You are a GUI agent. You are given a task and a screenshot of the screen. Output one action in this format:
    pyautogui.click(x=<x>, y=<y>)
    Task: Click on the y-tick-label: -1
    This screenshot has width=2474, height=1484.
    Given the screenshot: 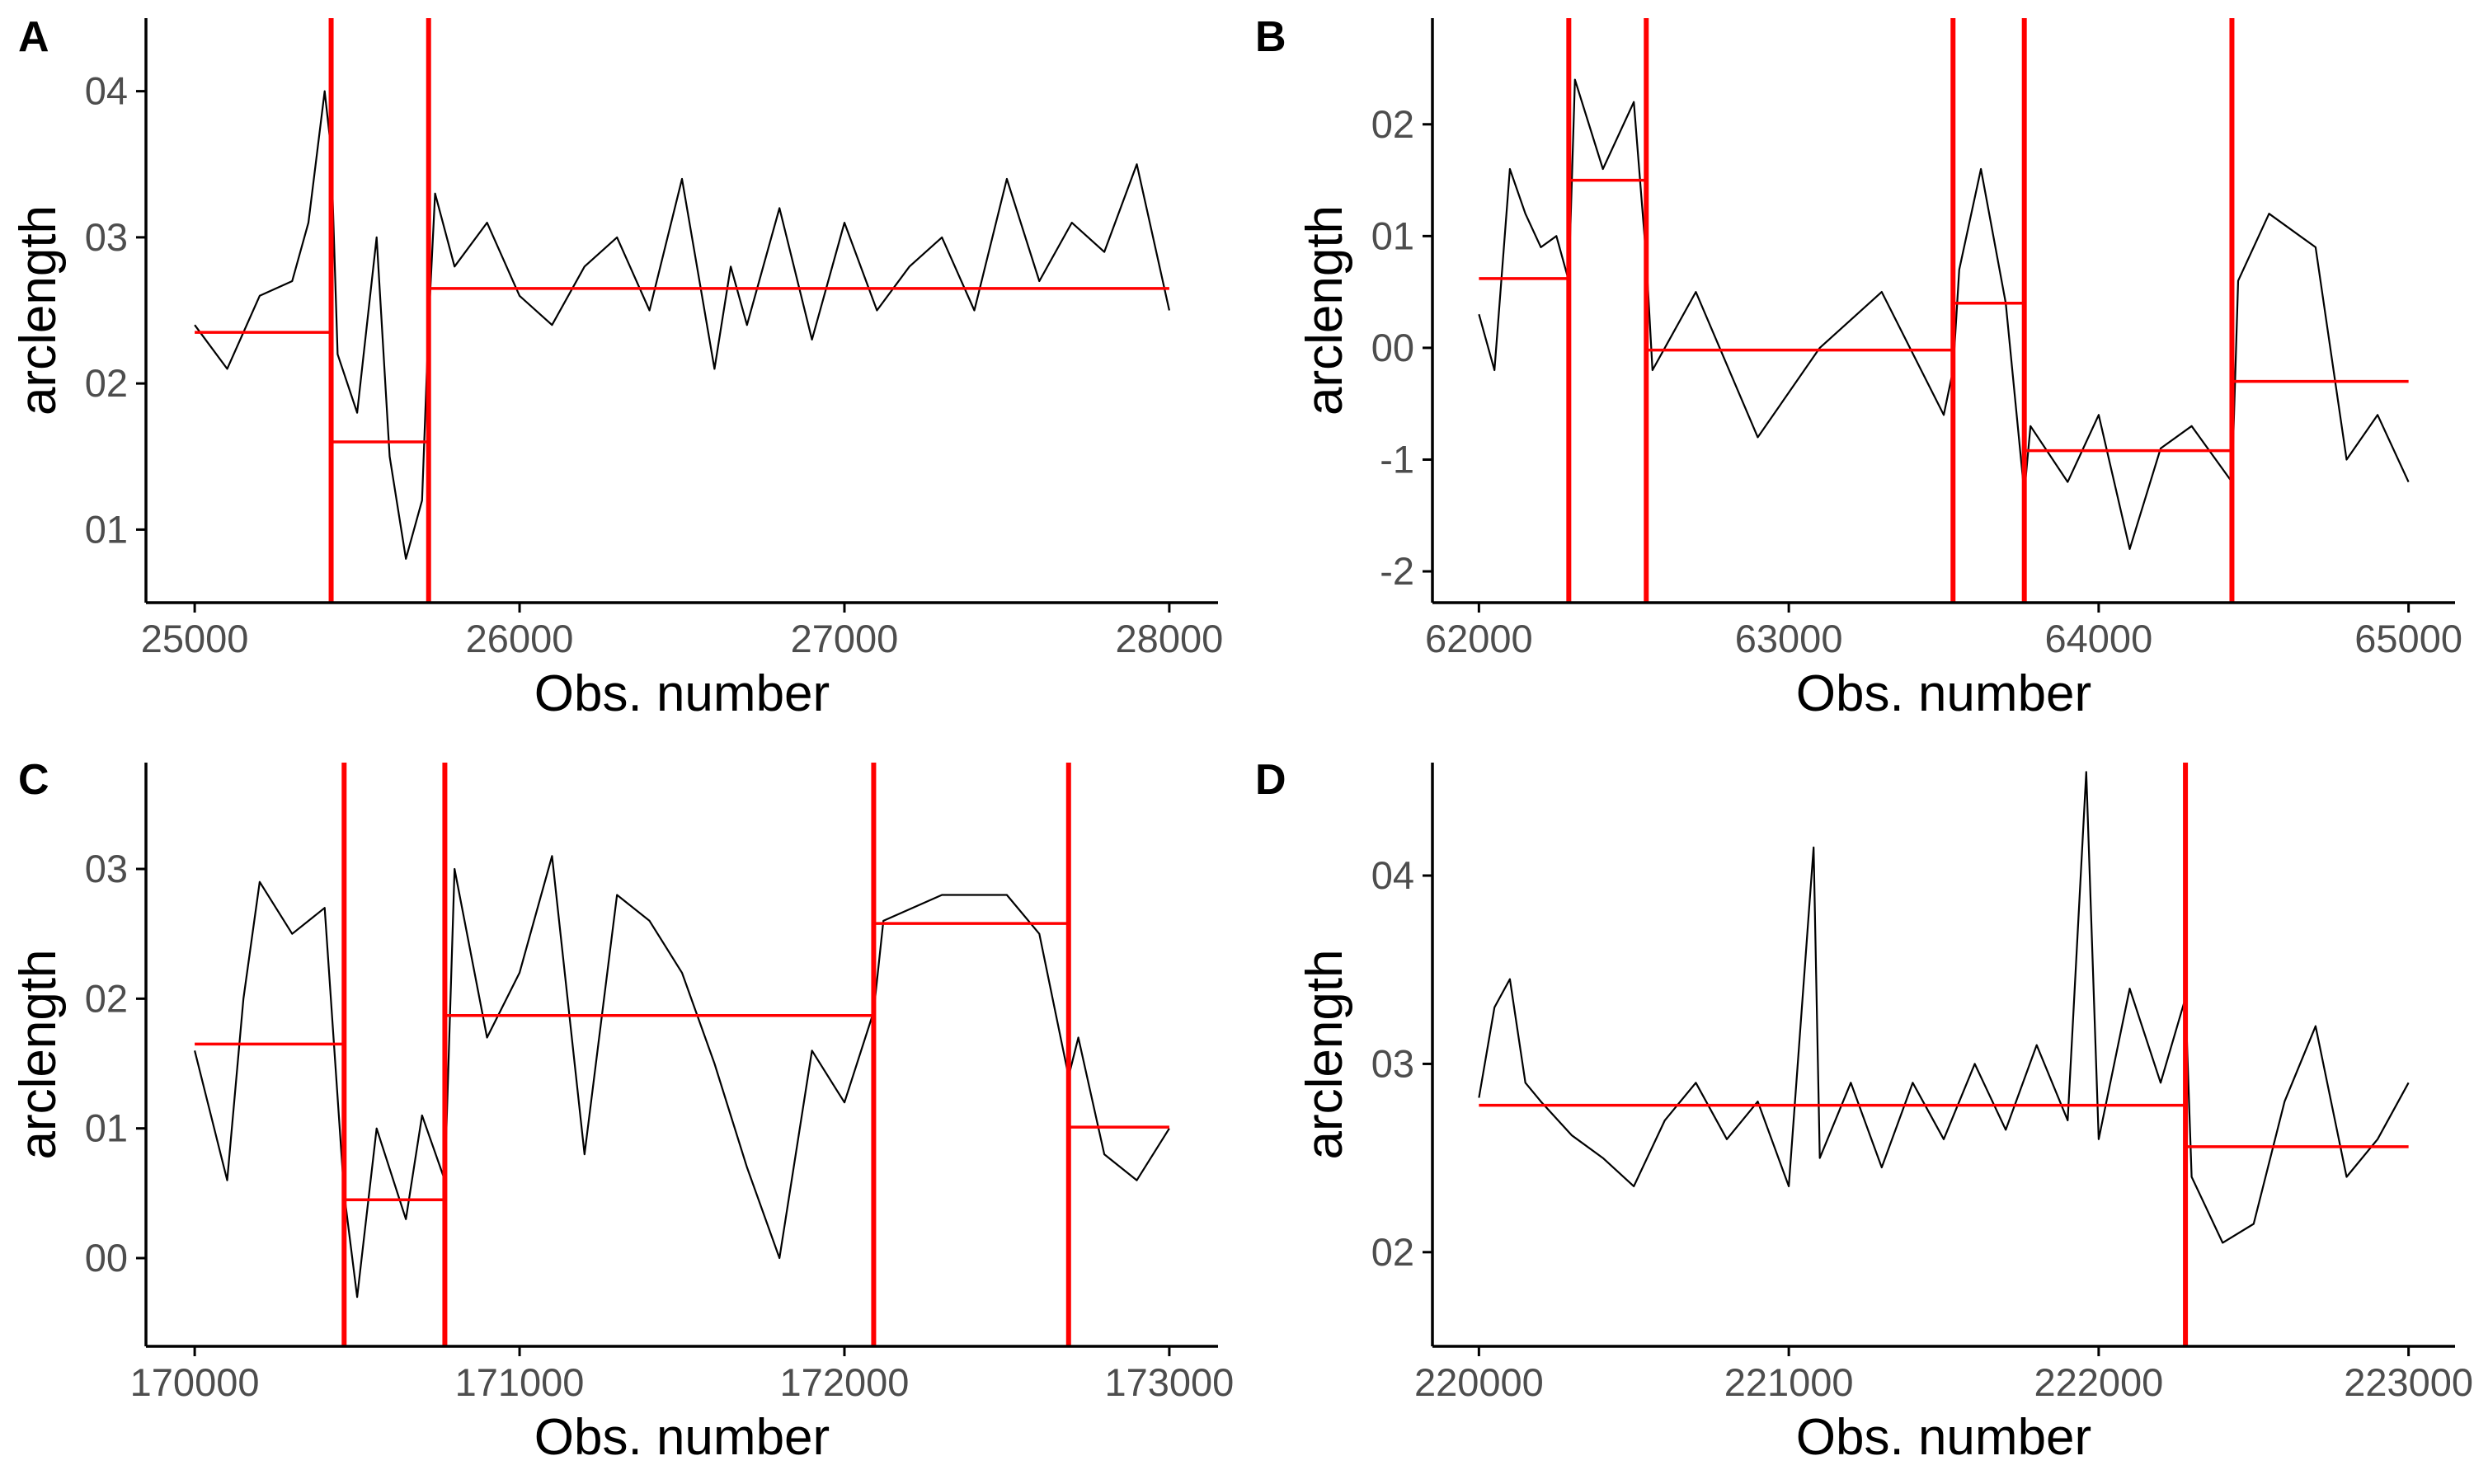 What is the action you would take?
    pyautogui.click(x=1397, y=459)
    